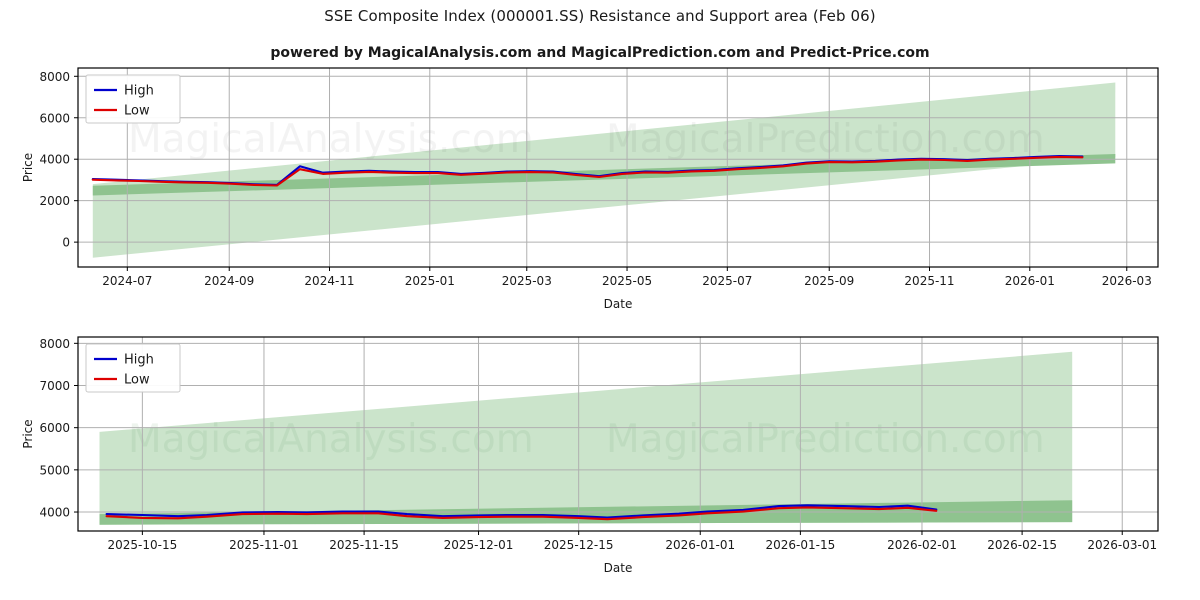  Describe the element at coordinates (229, 281) in the screenshot. I see `x-tick-label: 2024-09` at that location.